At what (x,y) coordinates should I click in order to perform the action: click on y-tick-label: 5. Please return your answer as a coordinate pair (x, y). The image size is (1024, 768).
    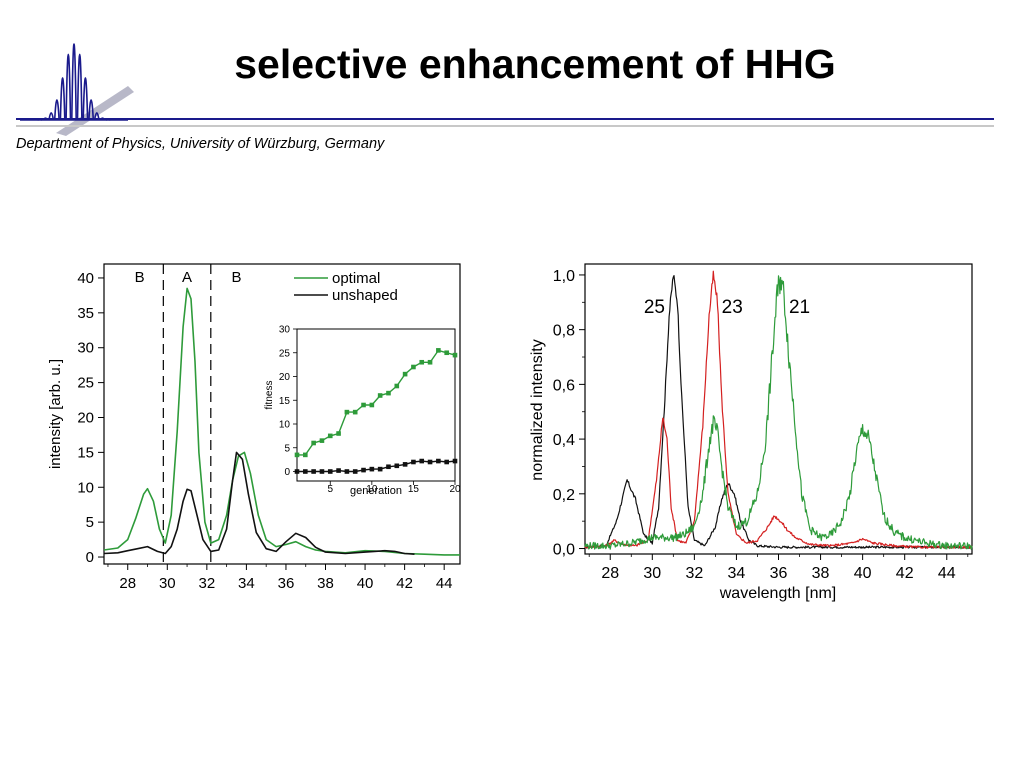
    Looking at the image, I should click on (90, 522).